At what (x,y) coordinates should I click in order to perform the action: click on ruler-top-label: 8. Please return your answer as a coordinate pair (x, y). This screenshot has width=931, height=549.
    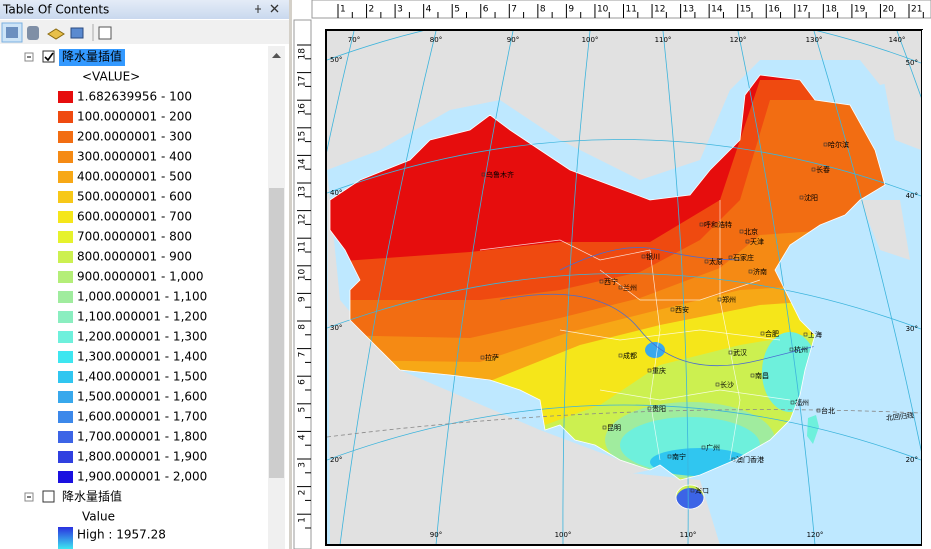
    Looking at the image, I should click on (543, 10).